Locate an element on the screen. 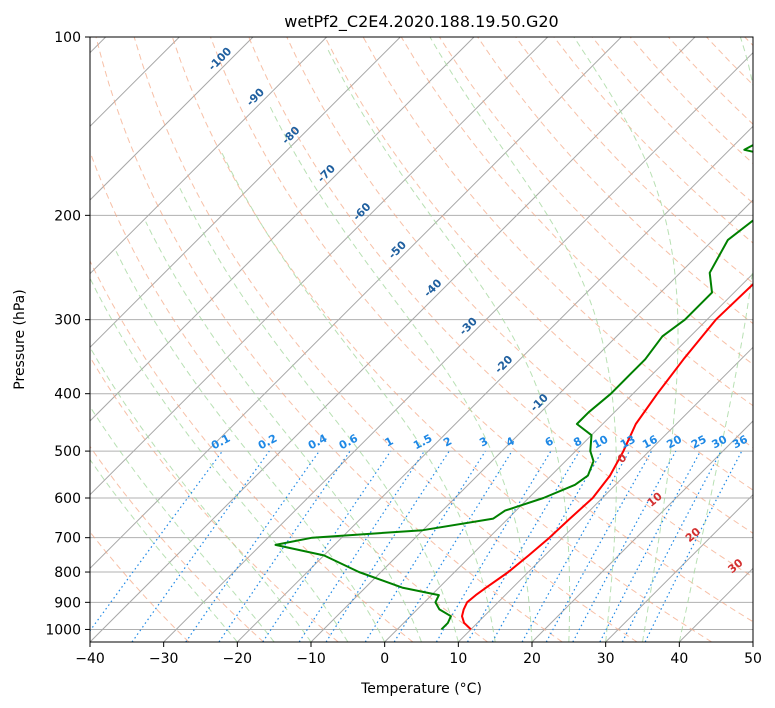  y-tick-label: 800 is located at coordinates (67, 573).